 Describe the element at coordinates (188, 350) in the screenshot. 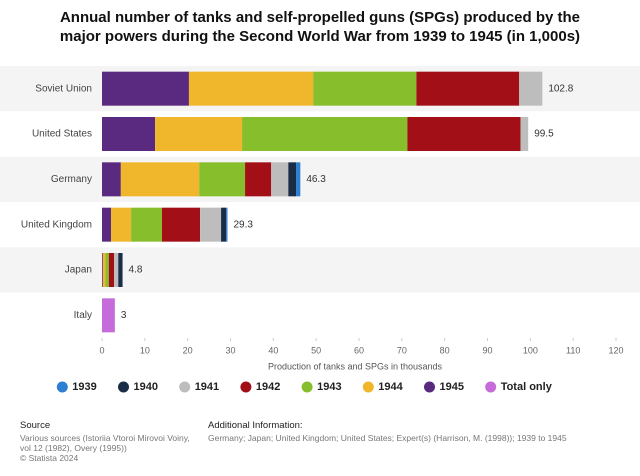

I see `x-tick-label: 20` at that location.